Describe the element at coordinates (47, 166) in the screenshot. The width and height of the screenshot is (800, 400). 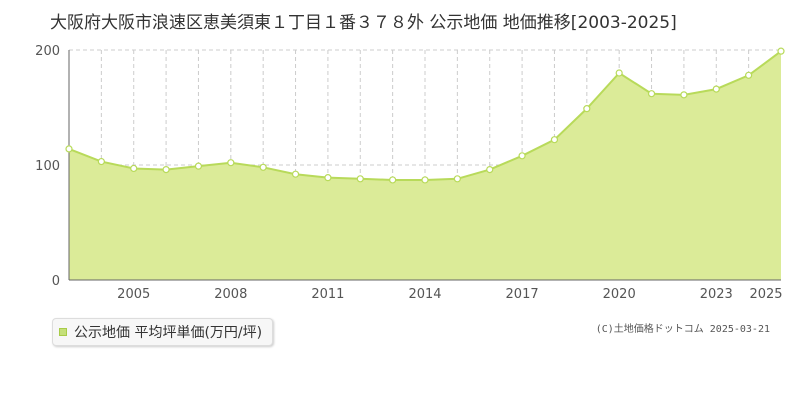
I see `y-tick-label: 100` at that location.